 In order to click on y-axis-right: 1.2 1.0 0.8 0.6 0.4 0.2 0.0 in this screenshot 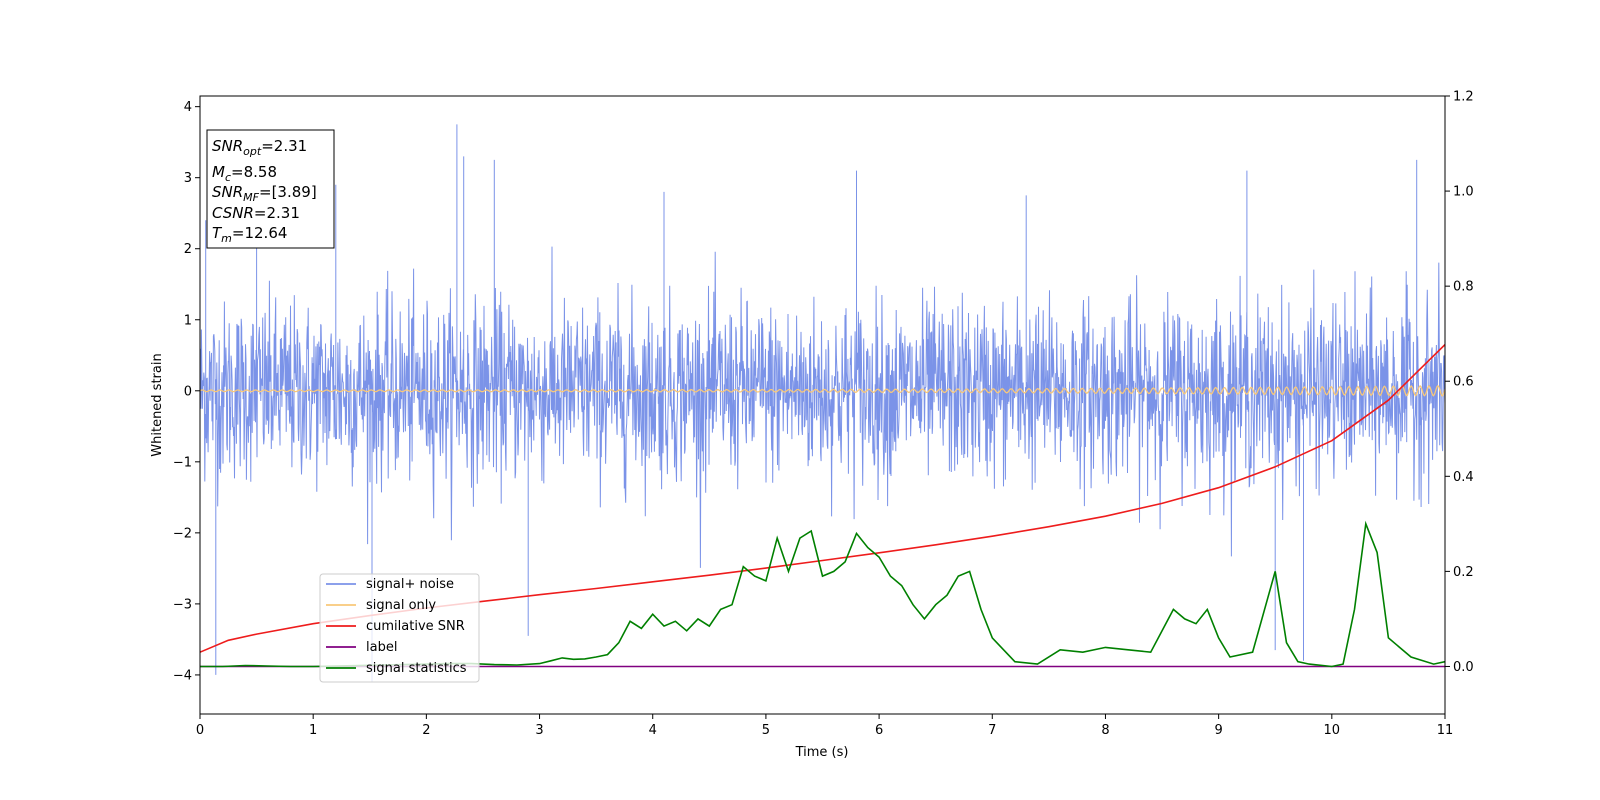, I will do `click(1459, 382)`.